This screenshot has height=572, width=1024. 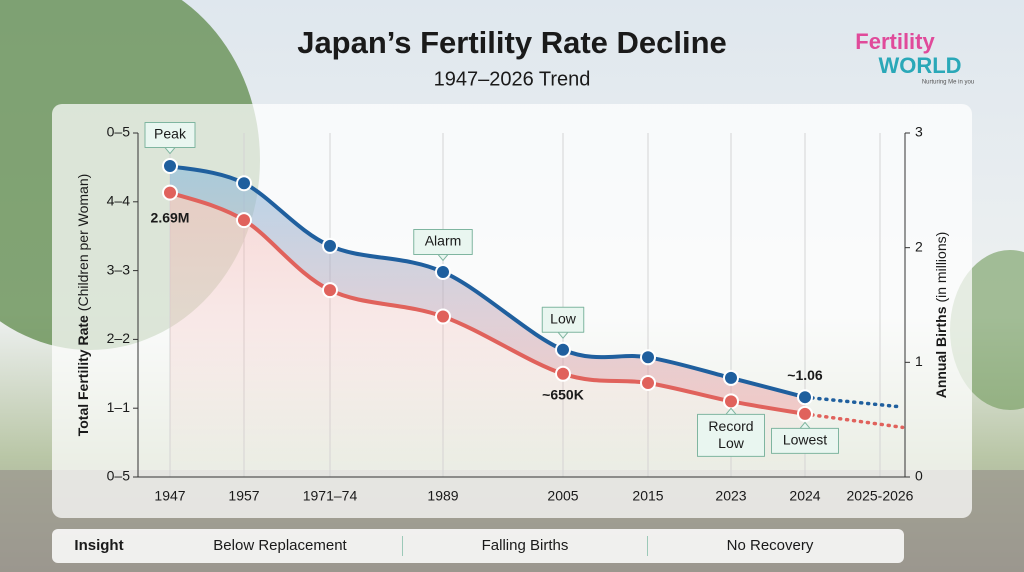 I want to click on y2-axis-label-note: (in millions), so click(x=941, y=267).